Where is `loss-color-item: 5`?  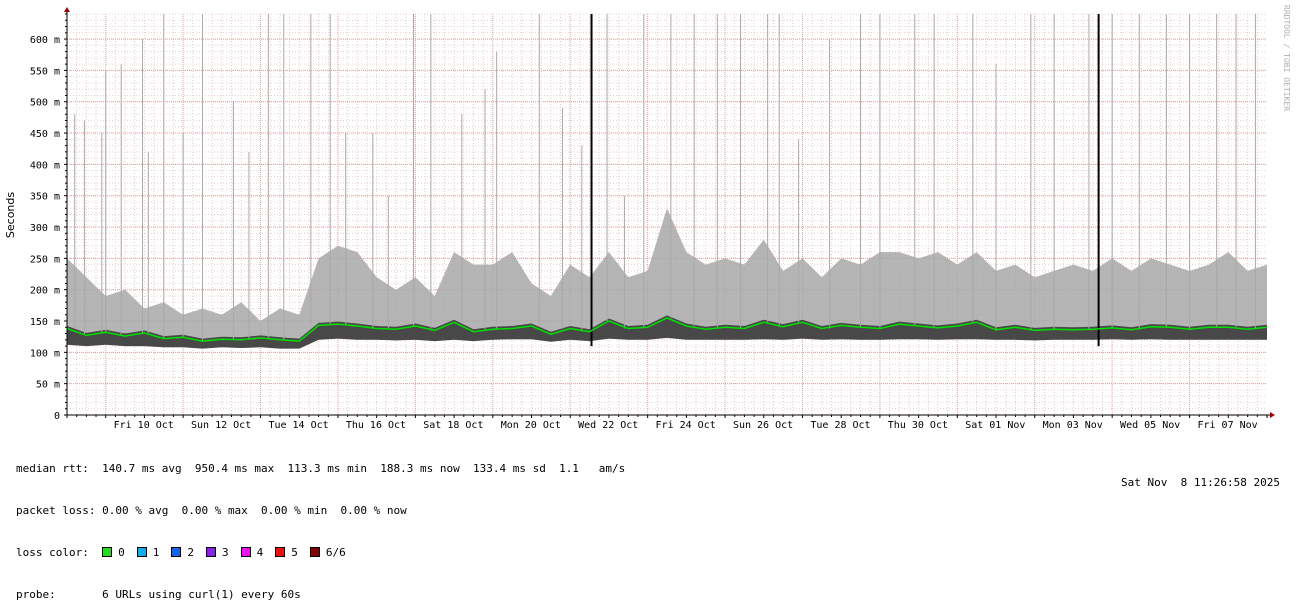 loss-color-item: 5 is located at coordinates (286, 552).